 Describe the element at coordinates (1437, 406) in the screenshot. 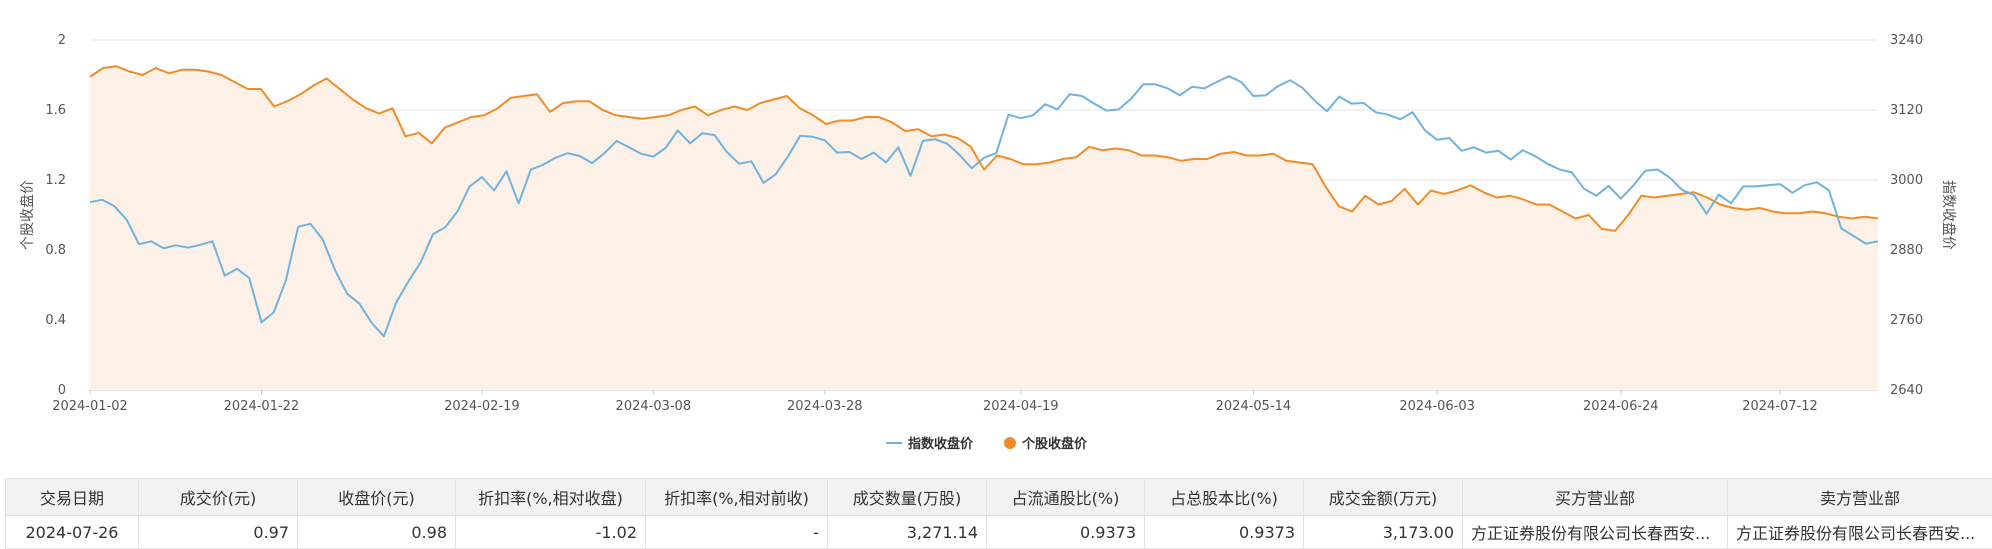

I see `x-tick-label: 2024-06-03` at that location.